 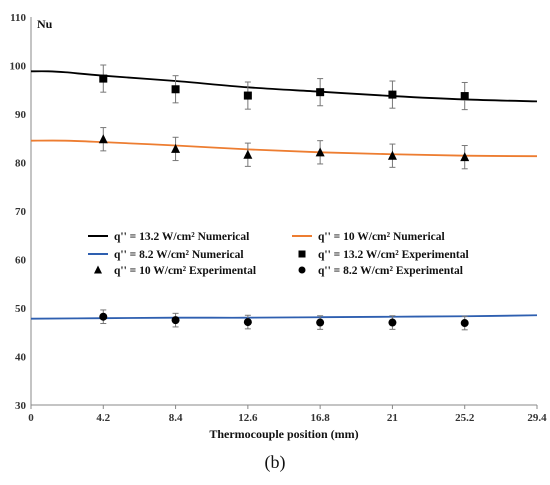 What do you see at coordinates (275, 462) in the screenshot?
I see `figure-caption: (b)` at bounding box center [275, 462].